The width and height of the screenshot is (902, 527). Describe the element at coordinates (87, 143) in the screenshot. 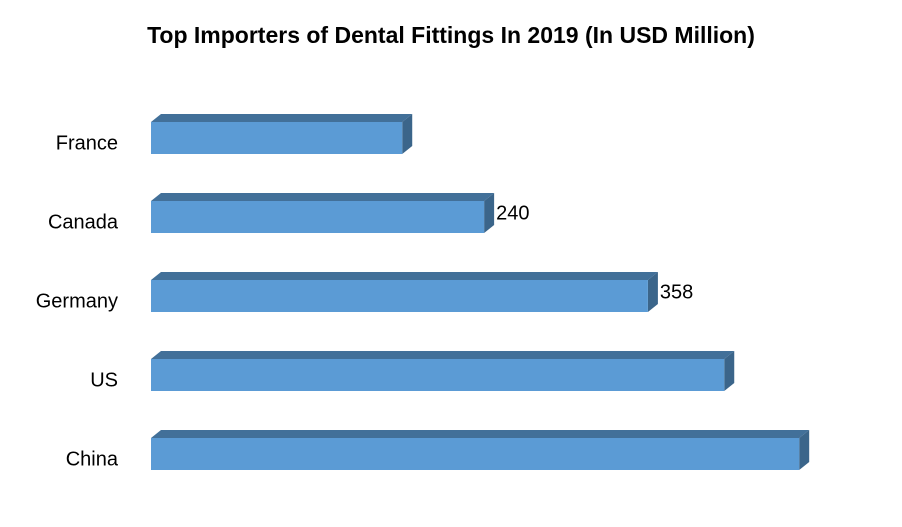

I see `category-label: France` at that location.